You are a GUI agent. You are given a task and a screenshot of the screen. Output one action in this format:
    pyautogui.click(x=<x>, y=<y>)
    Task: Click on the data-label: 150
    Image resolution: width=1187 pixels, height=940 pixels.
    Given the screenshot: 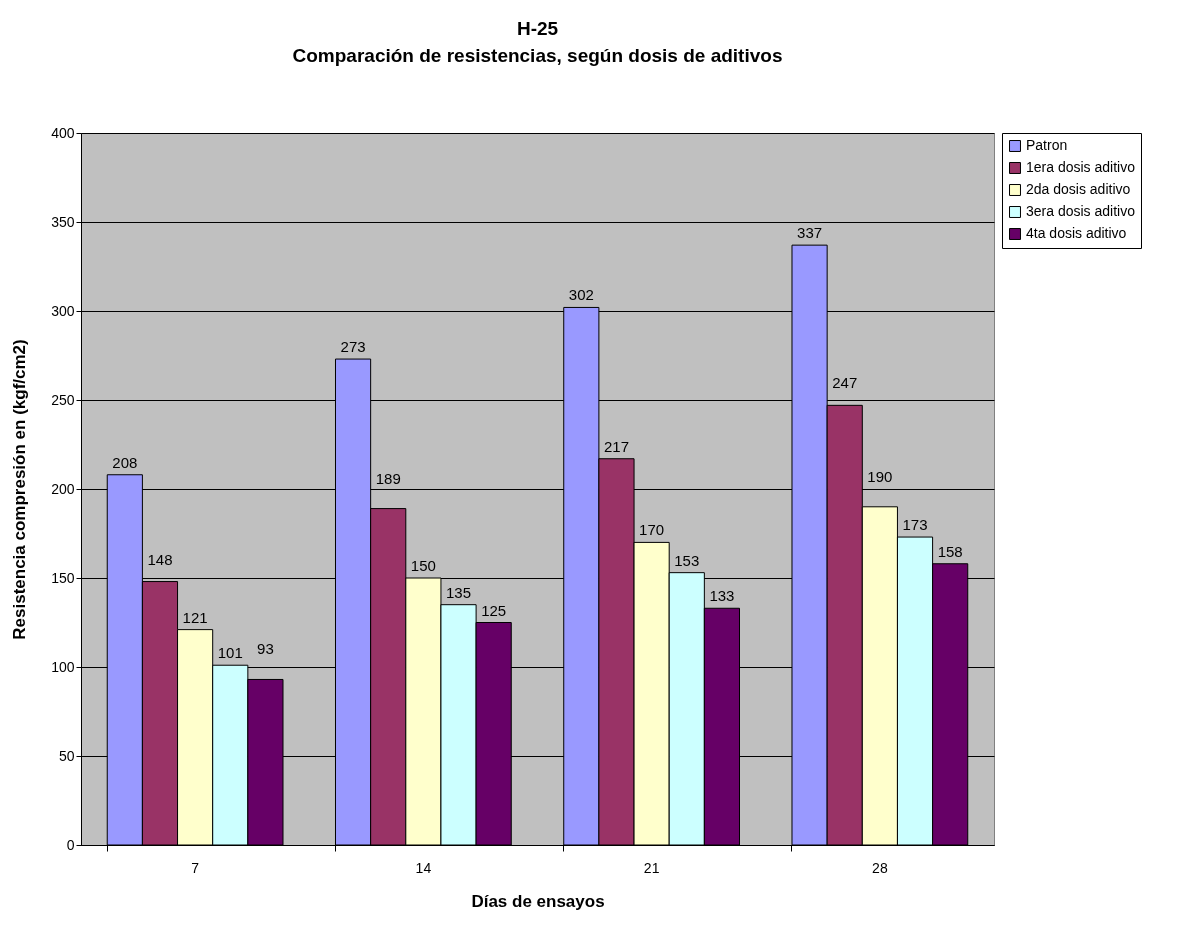 What is the action you would take?
    pyautogui.click(x=423, y=565)
    